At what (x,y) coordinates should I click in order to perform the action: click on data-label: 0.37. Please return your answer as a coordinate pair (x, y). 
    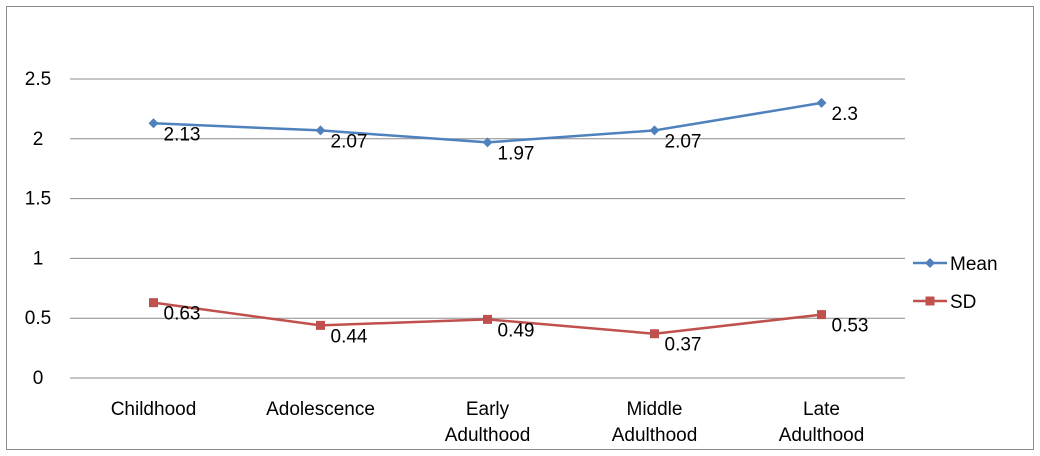
    Looking at the image, I should click on (683, 345).